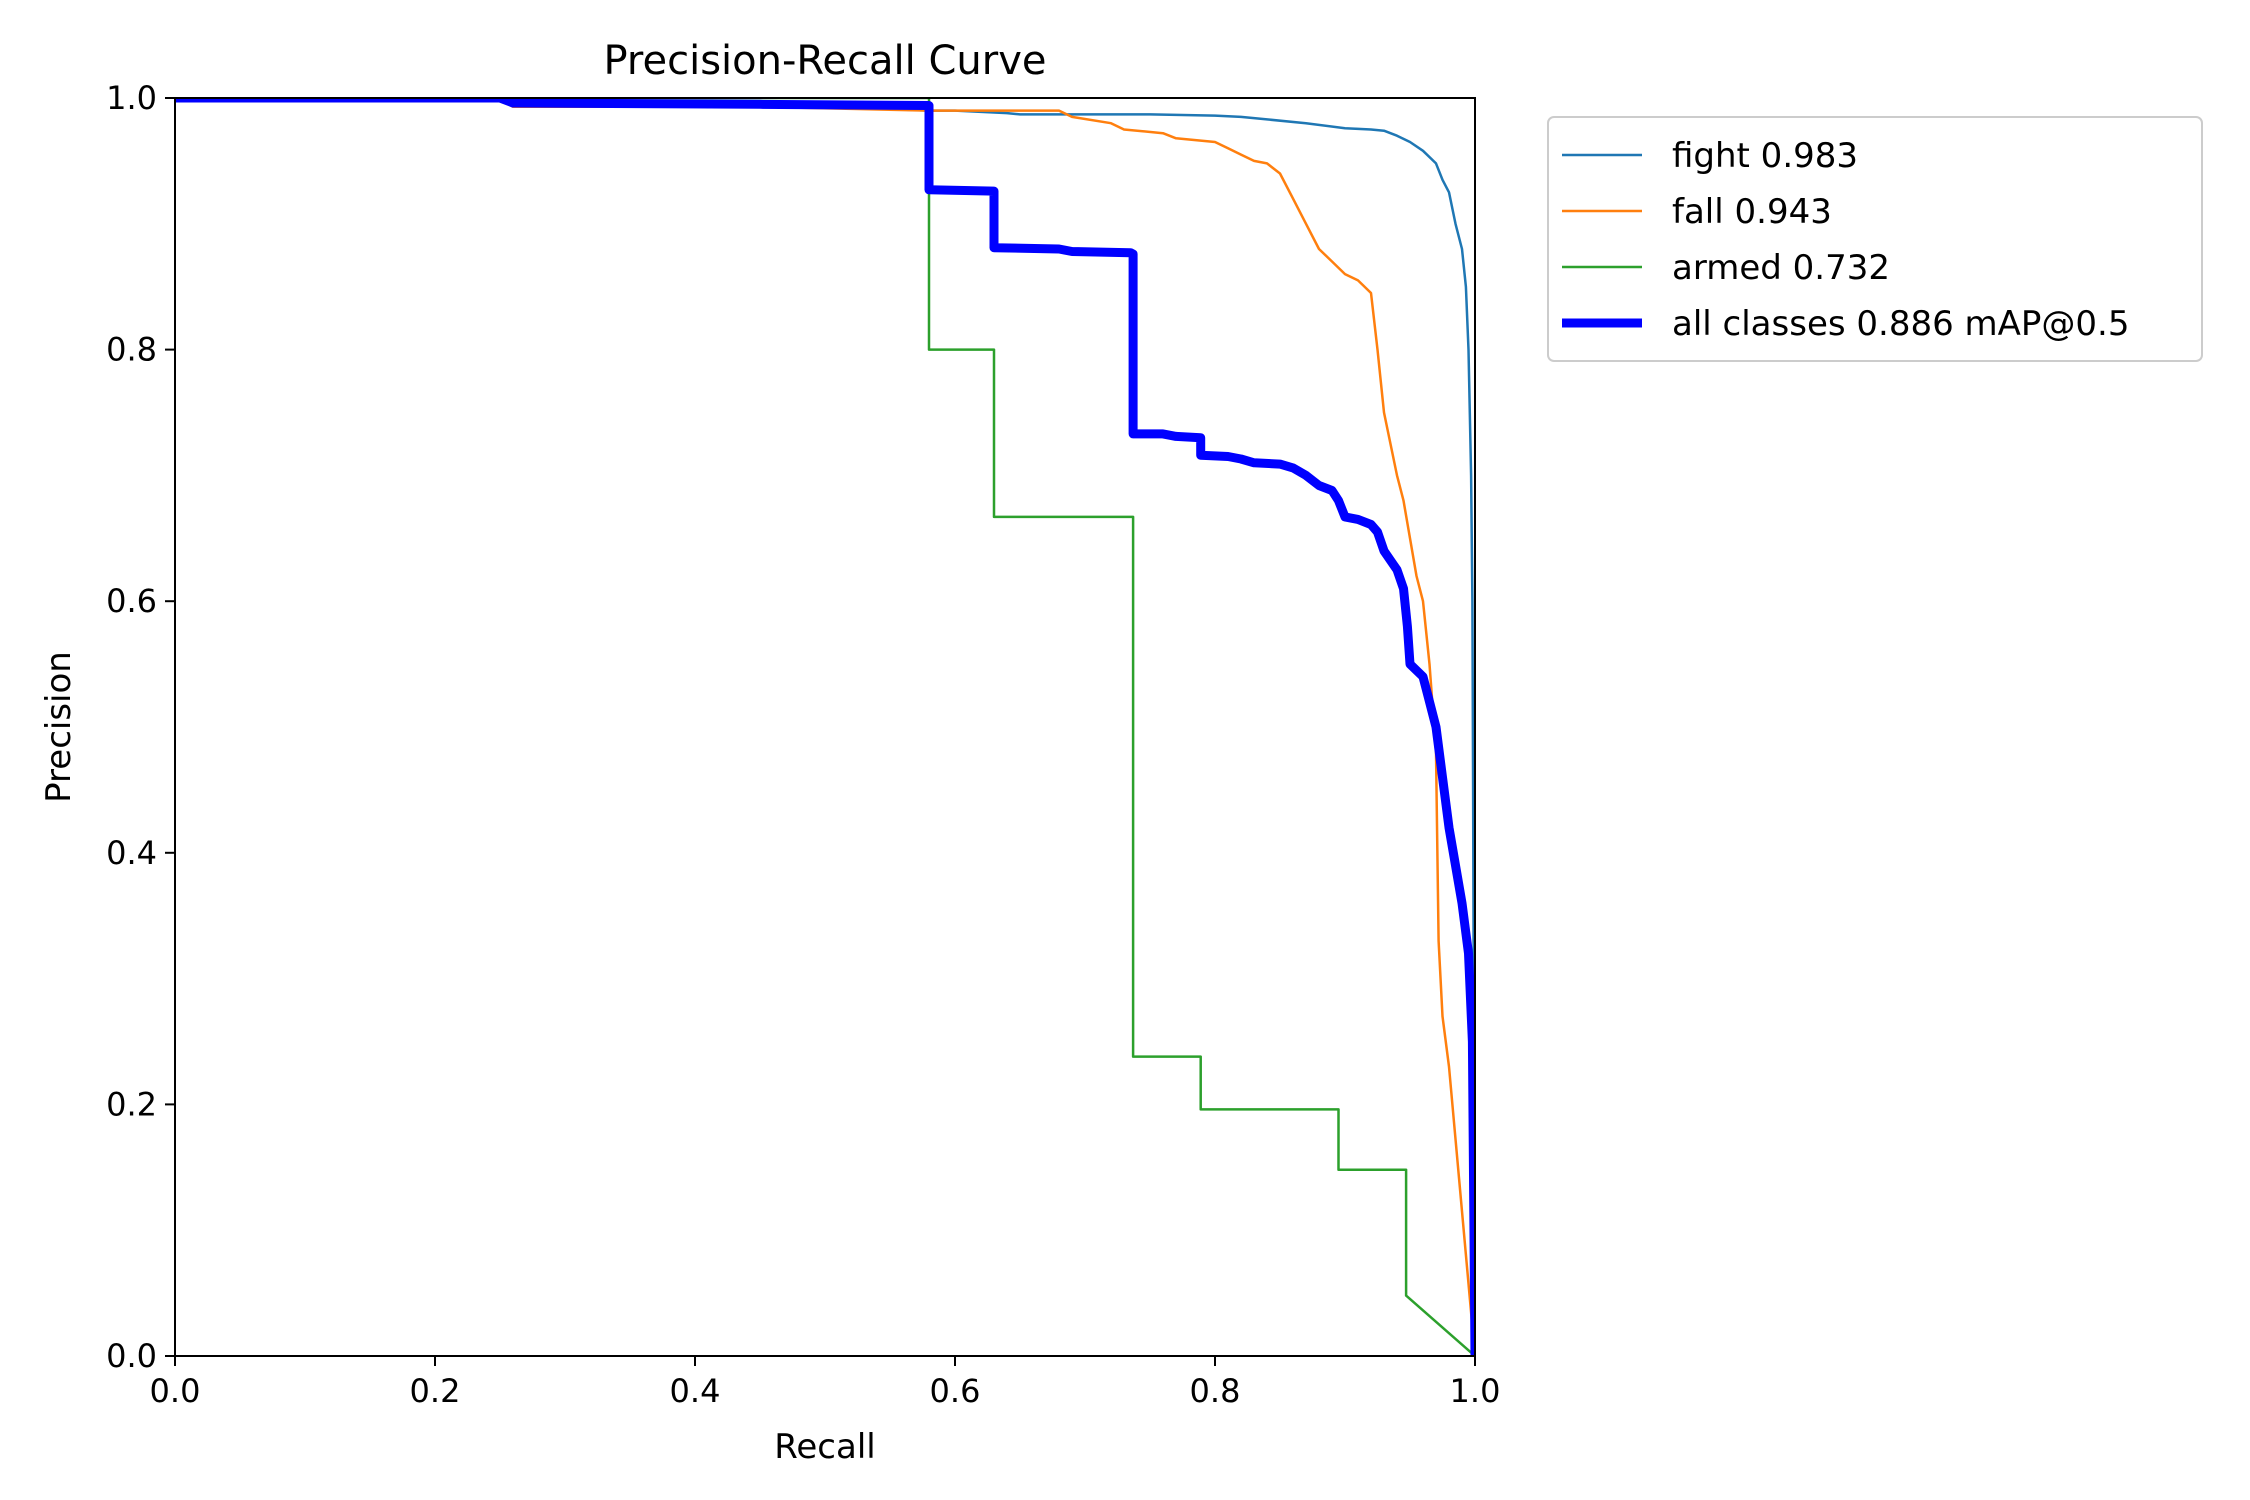 The image size is (2250, 1500). I want to click on legend-box, so click(1875, 239).